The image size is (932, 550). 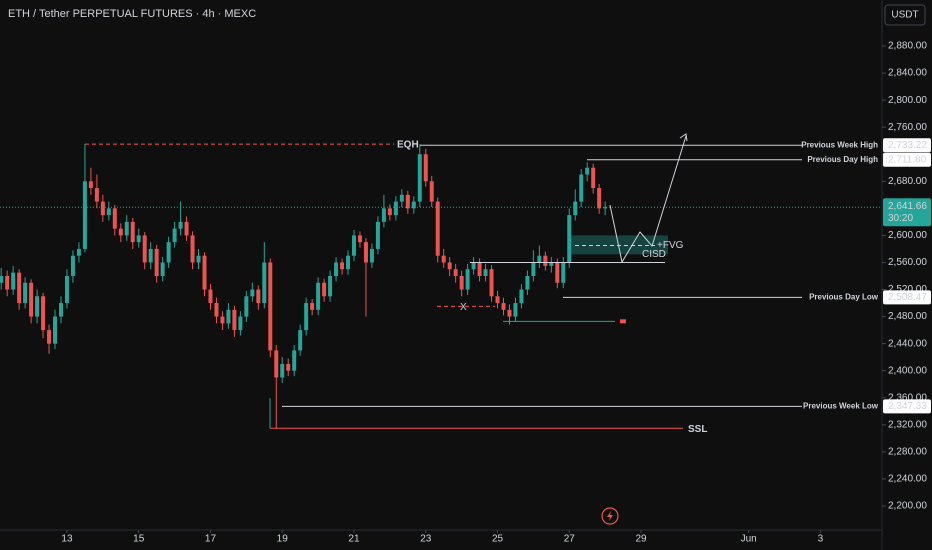 I want to click on fvg-label: +FVG, so click(x=670, y=245).